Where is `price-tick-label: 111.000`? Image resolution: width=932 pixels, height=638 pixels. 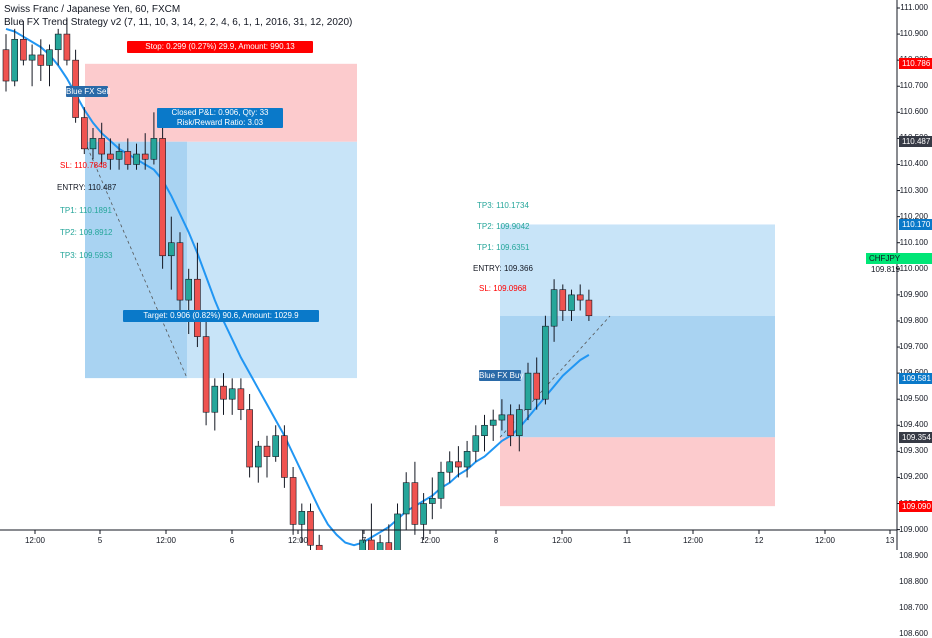 price-tick-label: 111.000 is located at coordinates (914, 7).